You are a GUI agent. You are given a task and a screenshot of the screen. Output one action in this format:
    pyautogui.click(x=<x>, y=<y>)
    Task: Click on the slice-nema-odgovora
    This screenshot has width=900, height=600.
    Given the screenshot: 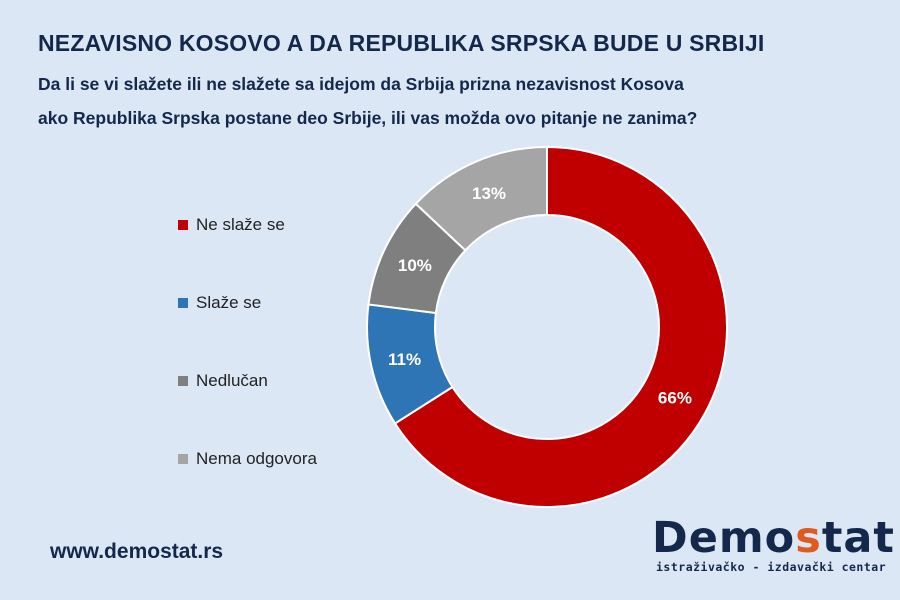 What is the action you would take?
    pyautogui.click(x=481, y=198)
    